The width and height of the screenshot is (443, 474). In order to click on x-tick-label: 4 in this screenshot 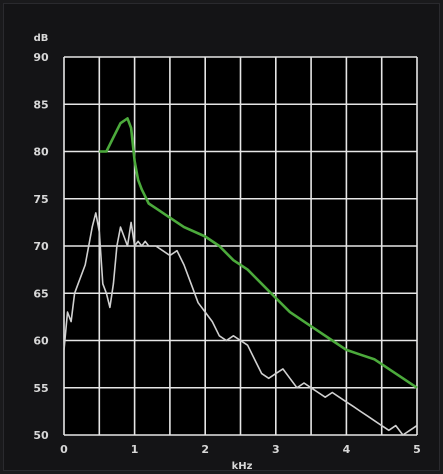, I will do `click(347, 449)`.